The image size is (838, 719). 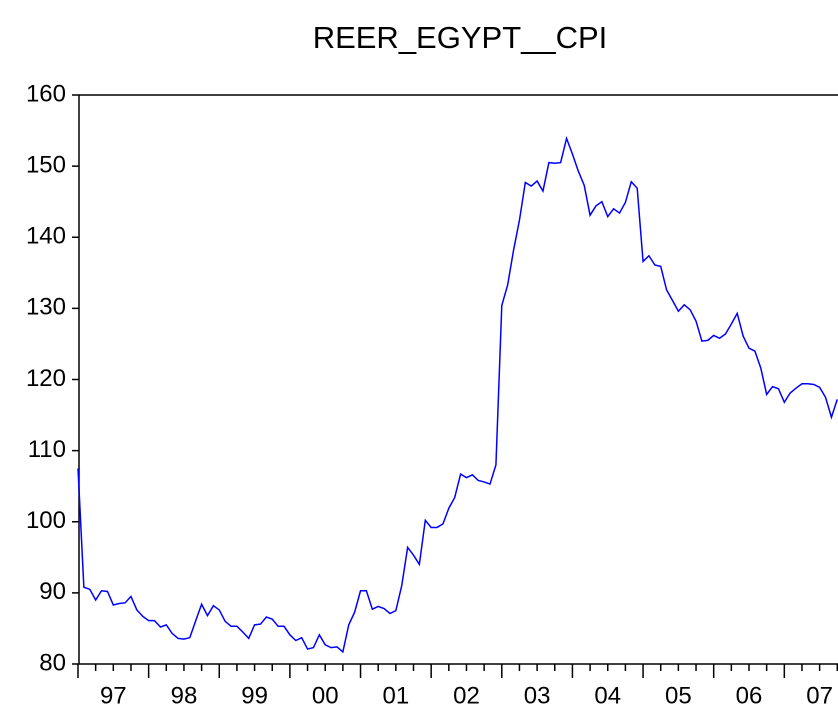 I want to click on y-tick-label: 80, so click(x=52, y=662).